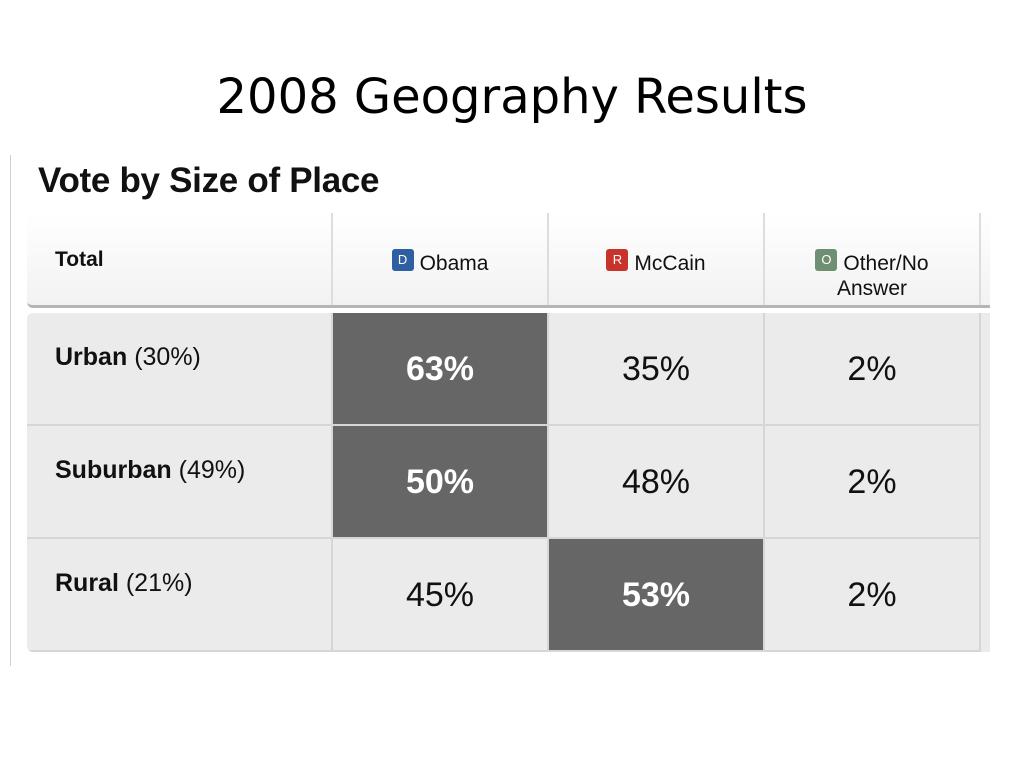  What do you see at coordinates (212, 470) in the screenshot?
I see `row-share: (49%)` at bounding box center [212, 470].